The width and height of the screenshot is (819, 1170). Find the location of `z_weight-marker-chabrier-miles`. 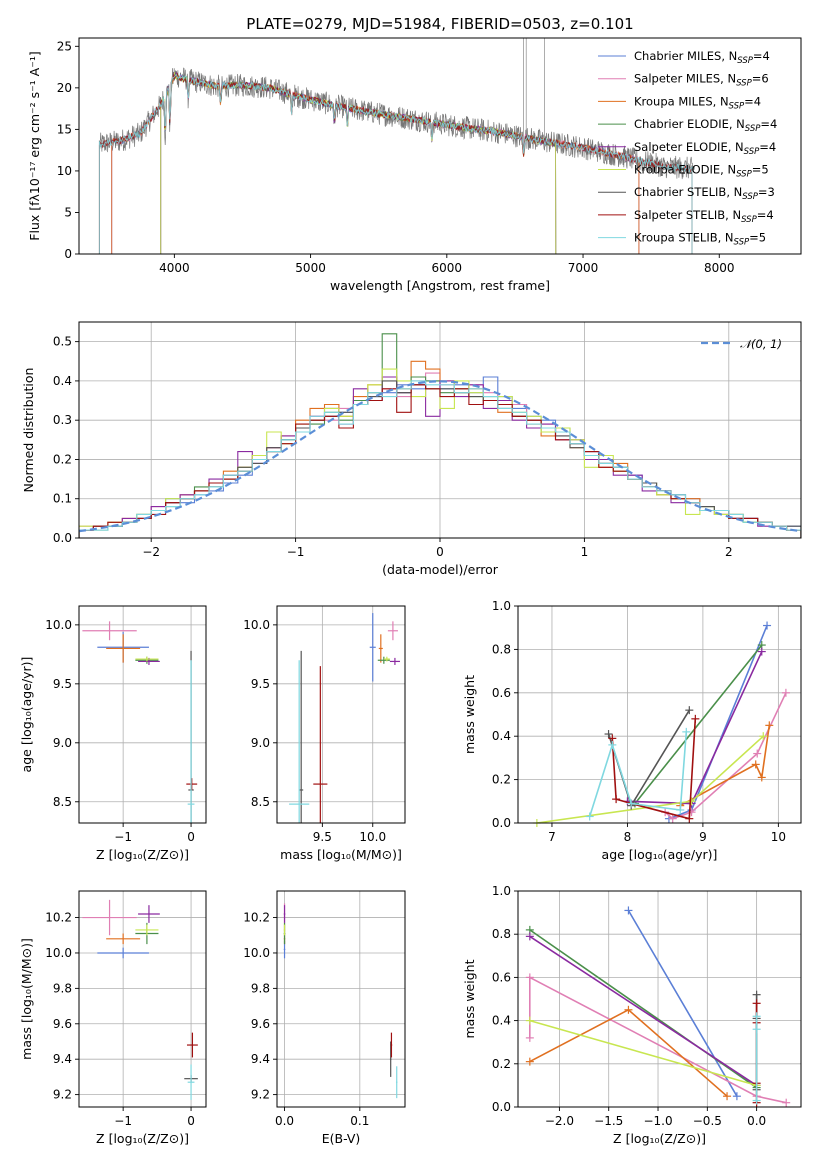

z_weight-marker-chabrier-miles is located at coordinates (628, 910).